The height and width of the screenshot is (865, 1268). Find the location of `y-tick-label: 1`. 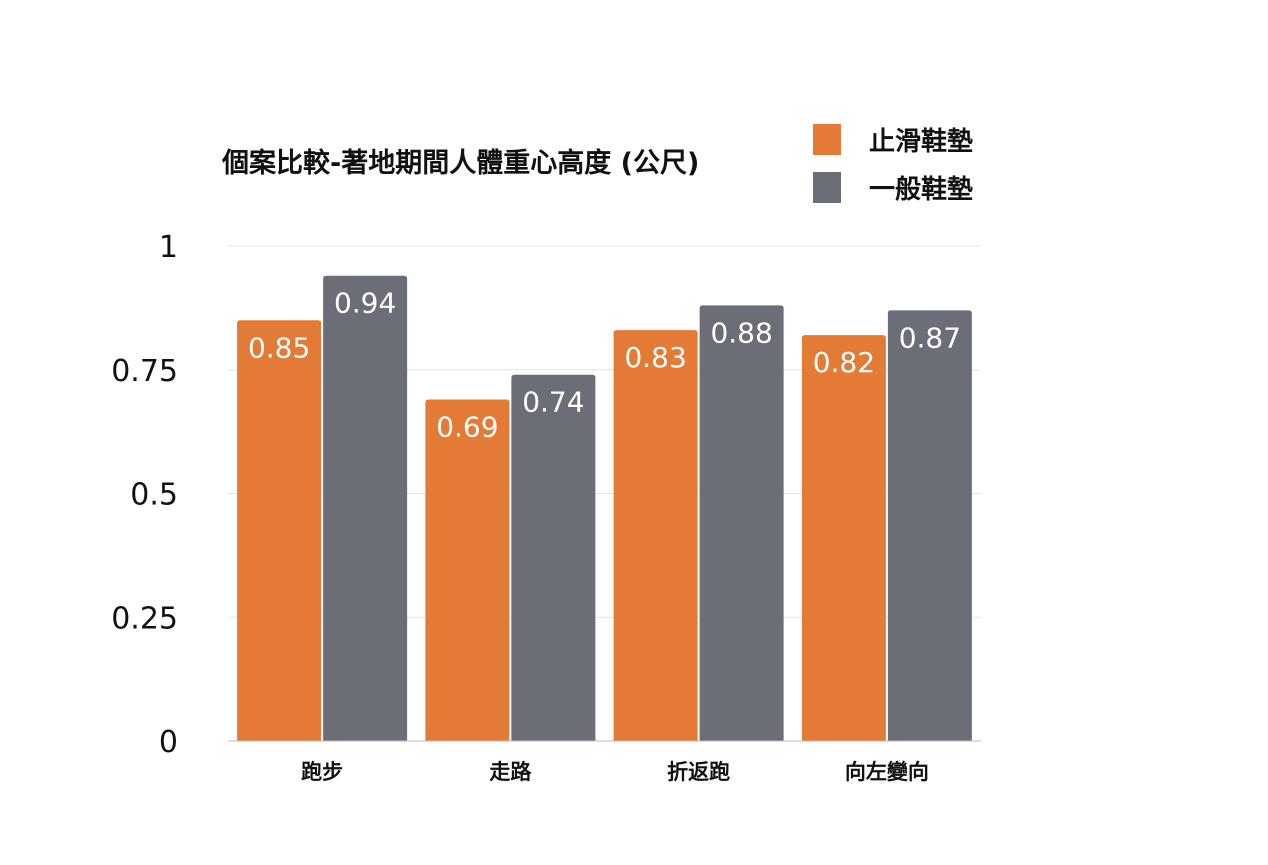

y-tick-label: 1 is located at coordinates (168, 247).